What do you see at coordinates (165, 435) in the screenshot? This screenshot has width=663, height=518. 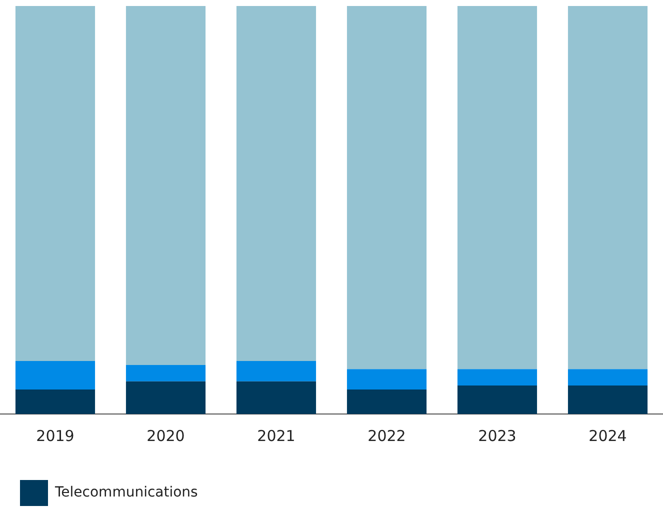 I see `x-tick-label: 2020` at bounding box center [165, 435].